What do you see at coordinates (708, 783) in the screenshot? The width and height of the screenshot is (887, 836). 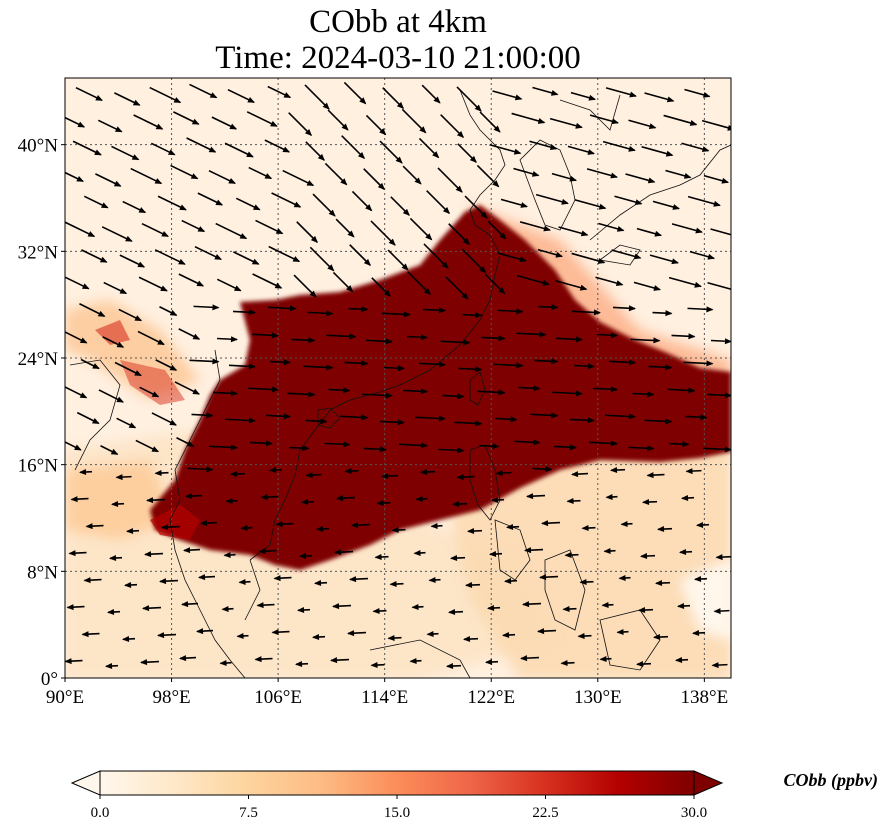 I see `colorbar-extend-high` at bounding box center [708, 783].